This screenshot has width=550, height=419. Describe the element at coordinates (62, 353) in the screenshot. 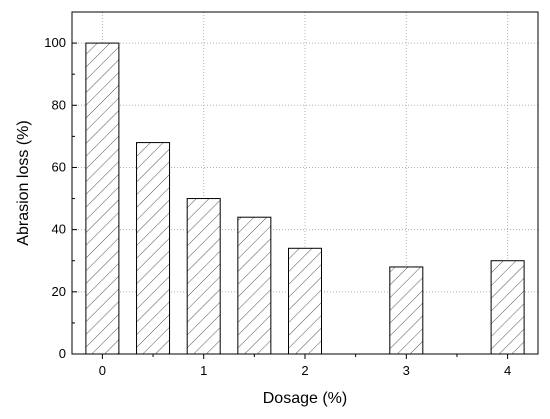

I see `y-tick-label: 0` at that location.